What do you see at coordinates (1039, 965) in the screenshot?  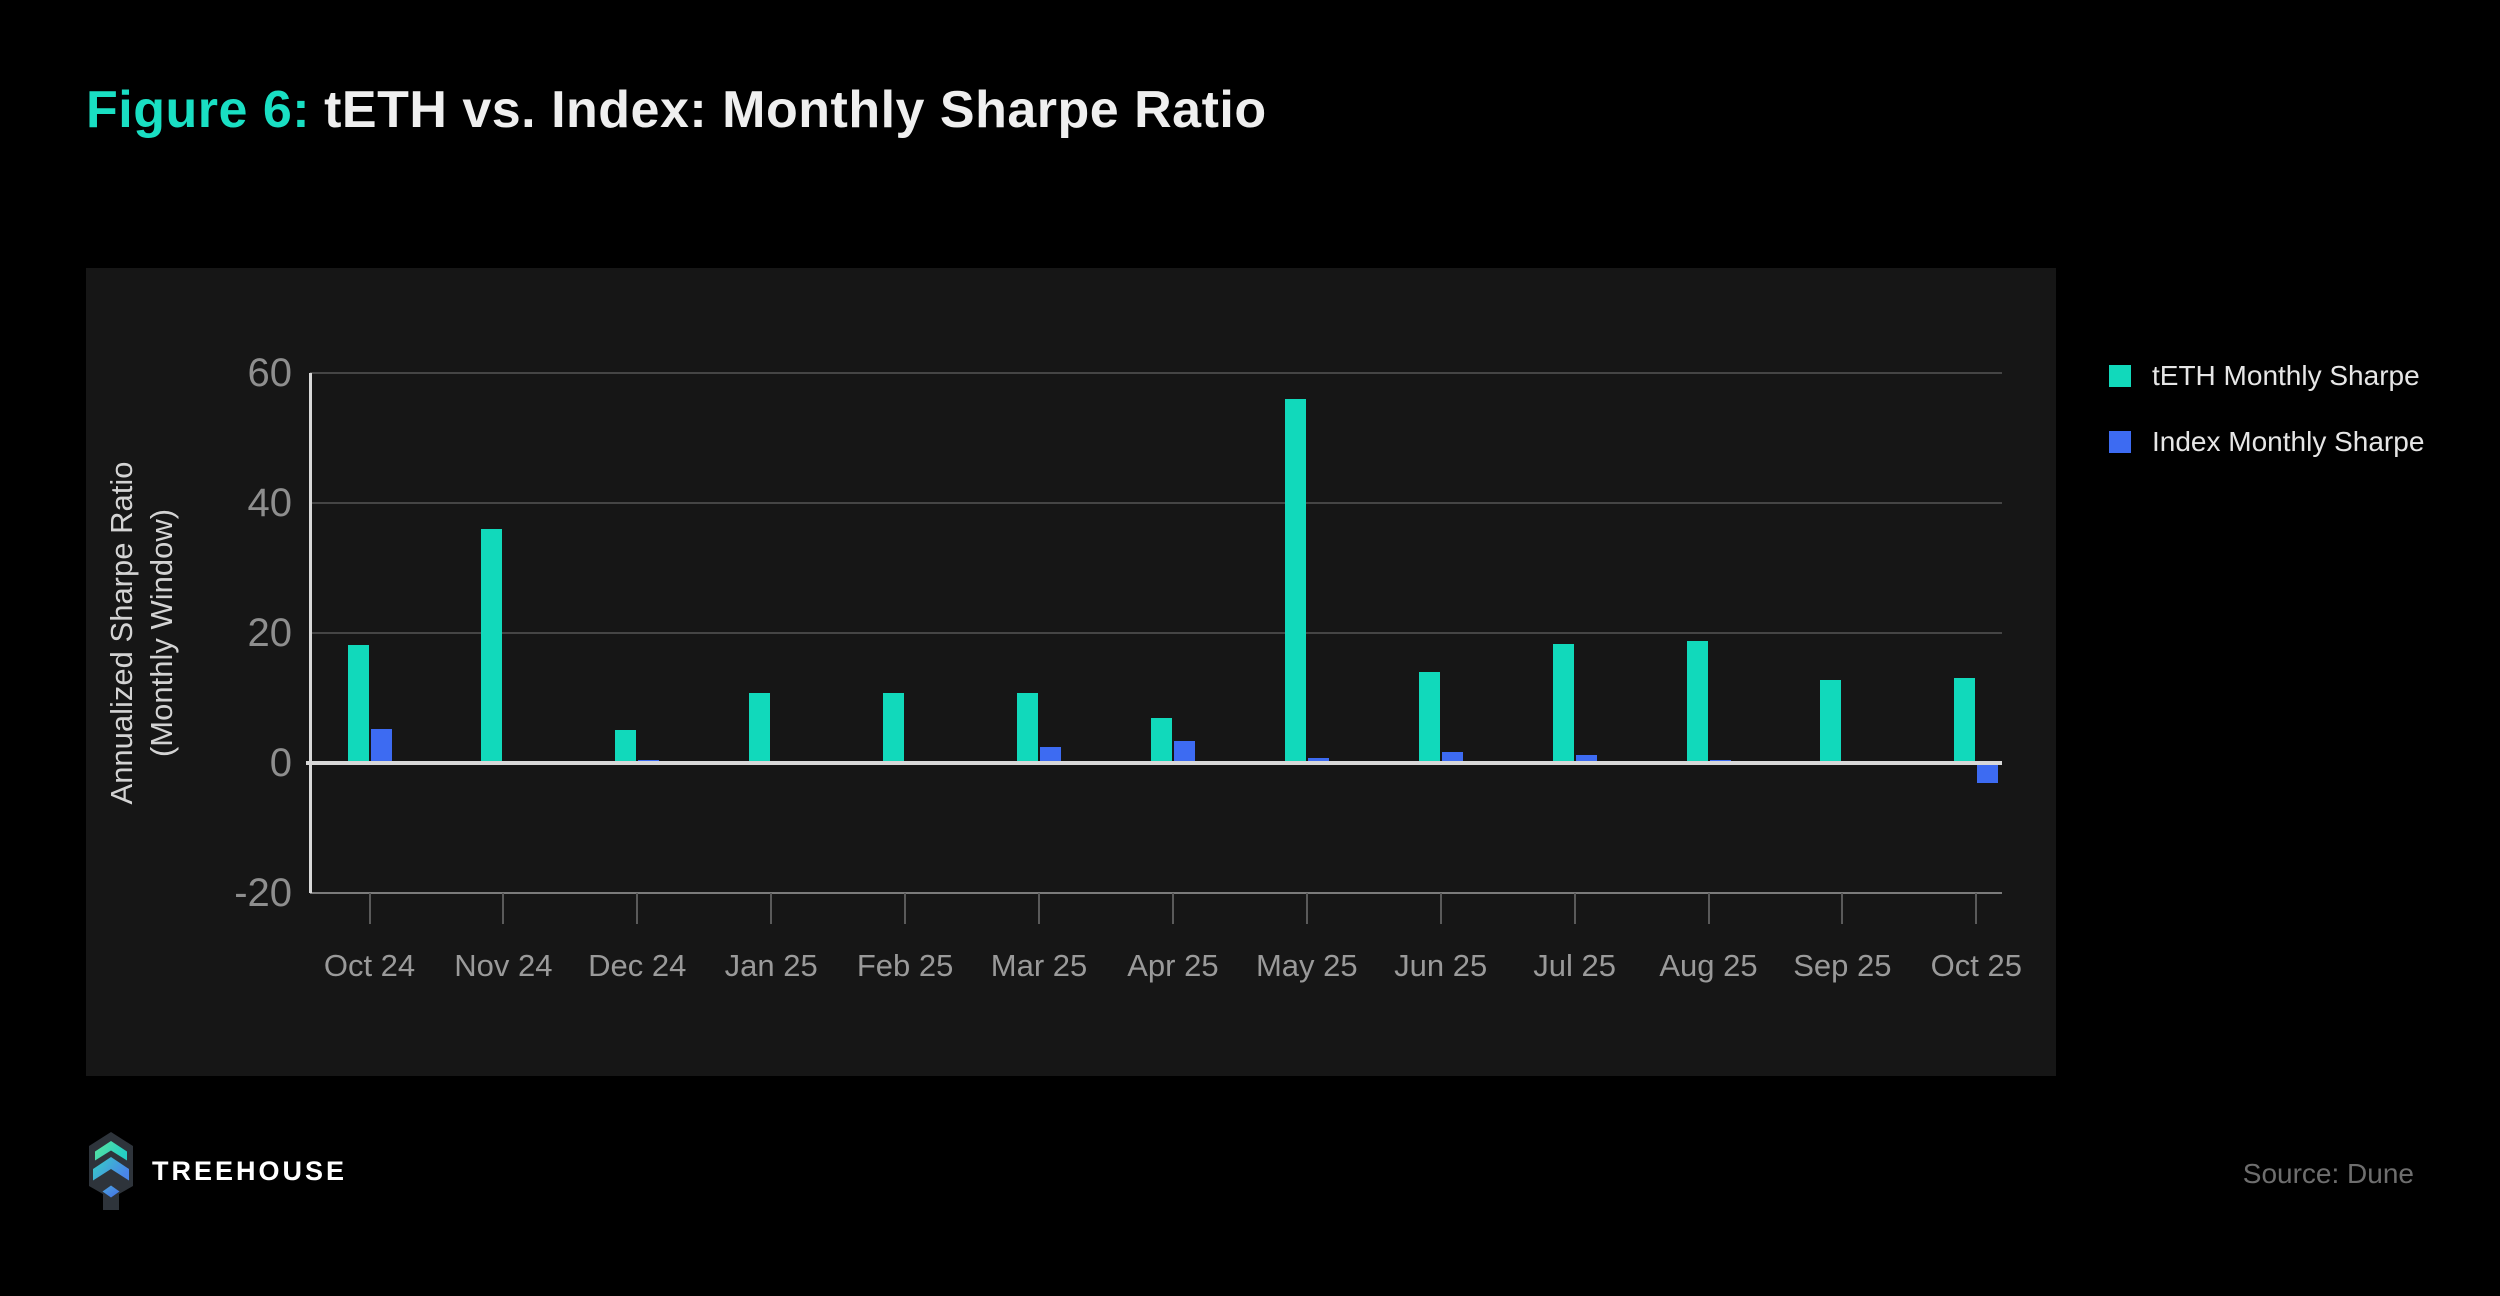 I see `x-axis-label: Mar 25` at bounding box center [1039, 965].